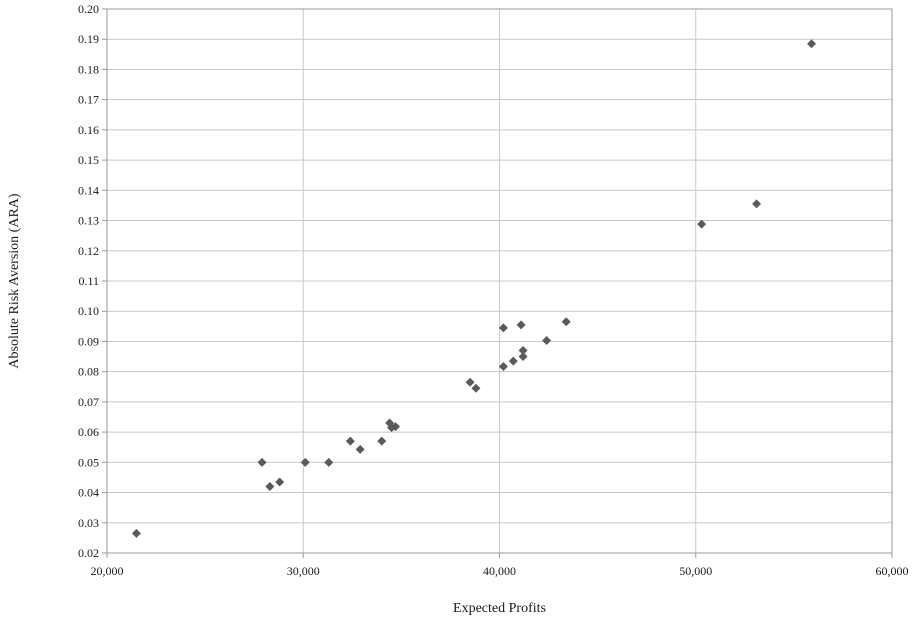 This screenshot has width=923, height=622. Describe the element at coordinates (88, 100) in the screenshot. I see `y-tick-label: 0.17` at that location.